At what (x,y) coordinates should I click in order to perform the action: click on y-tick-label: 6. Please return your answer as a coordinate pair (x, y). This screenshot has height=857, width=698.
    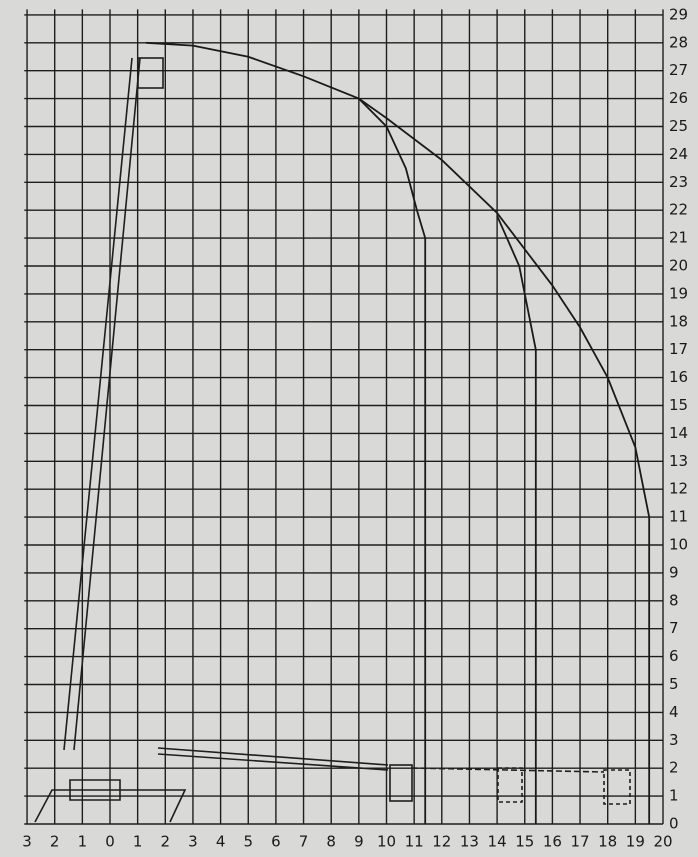
    Looking at the image, I should click on (674, 656).